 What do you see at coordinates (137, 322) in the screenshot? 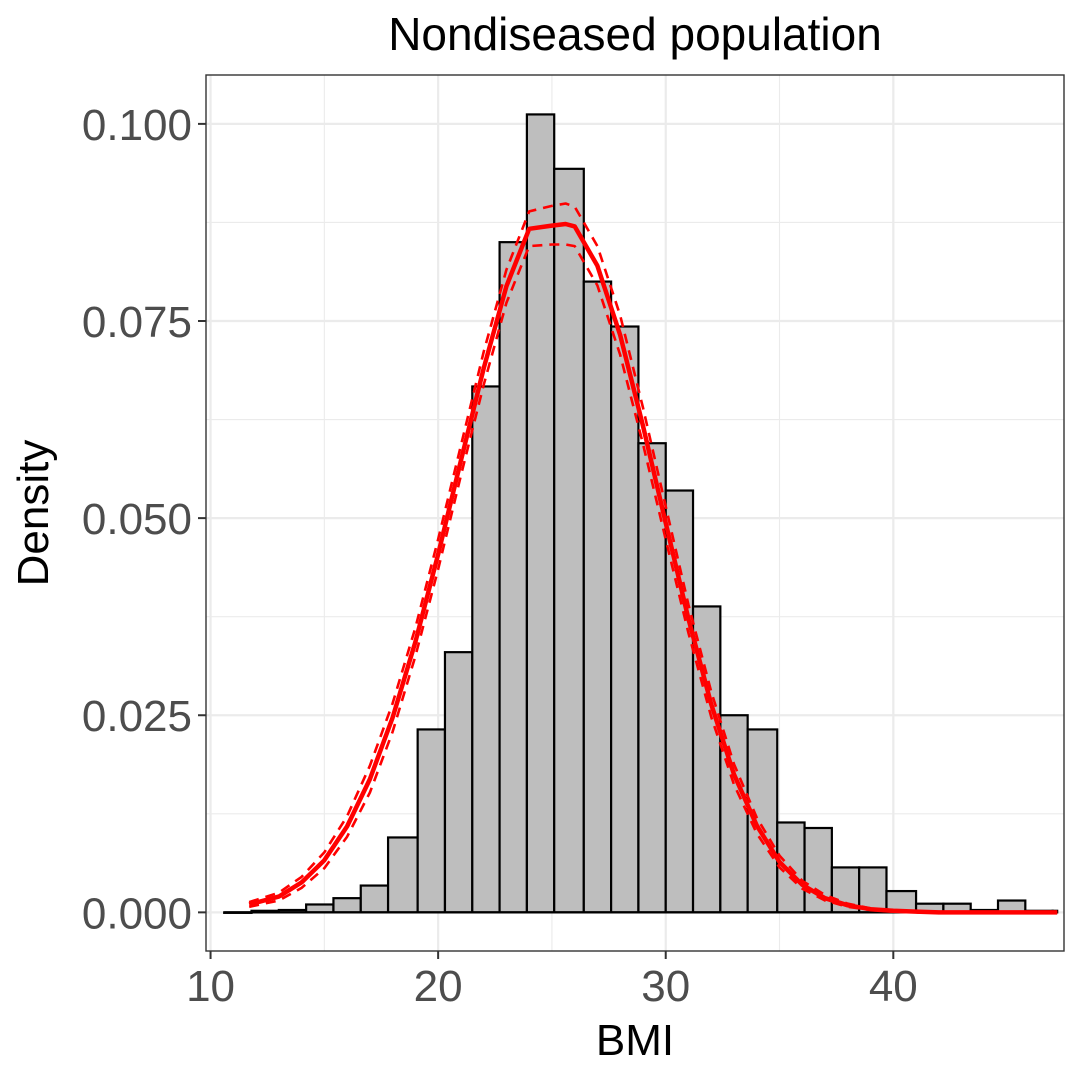
I see `y-tick-label: 0.075` at bounding box center [137, 322].